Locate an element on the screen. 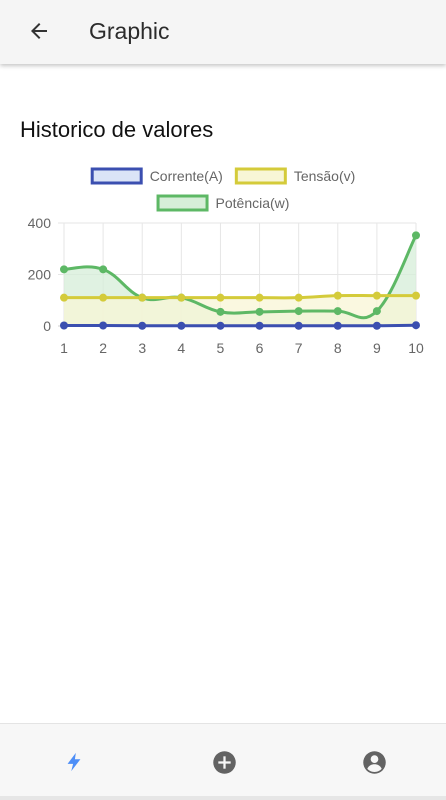  lightning-icon is located at coordinates (74, 762).